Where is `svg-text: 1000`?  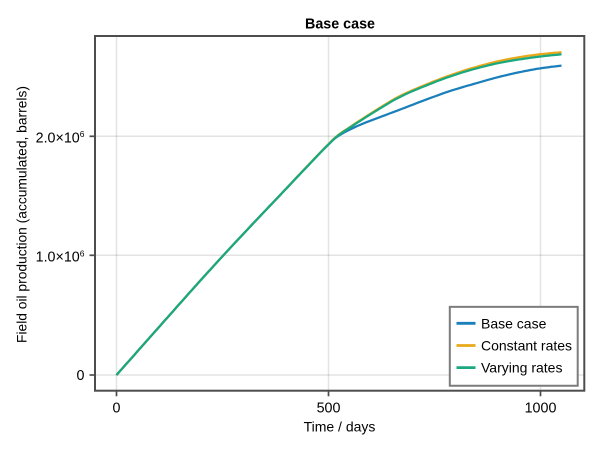 svg-text: 1000 is located at coordinates (541, 409).